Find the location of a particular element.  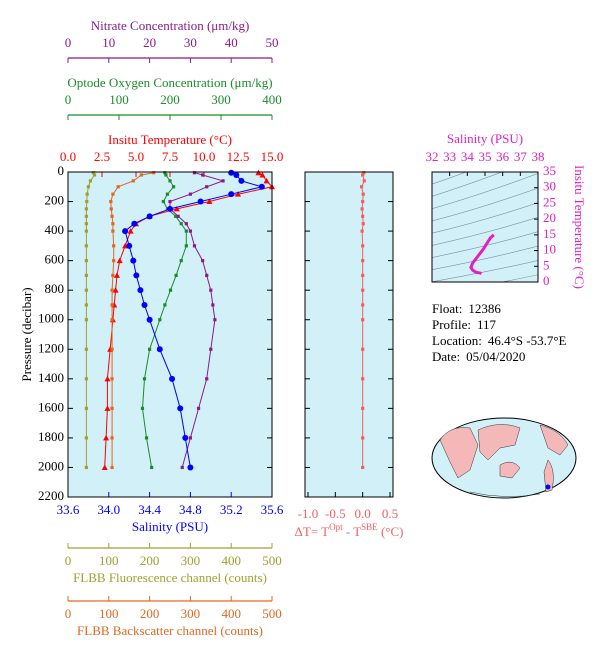

ts-background is located at coordinates (485, 227).